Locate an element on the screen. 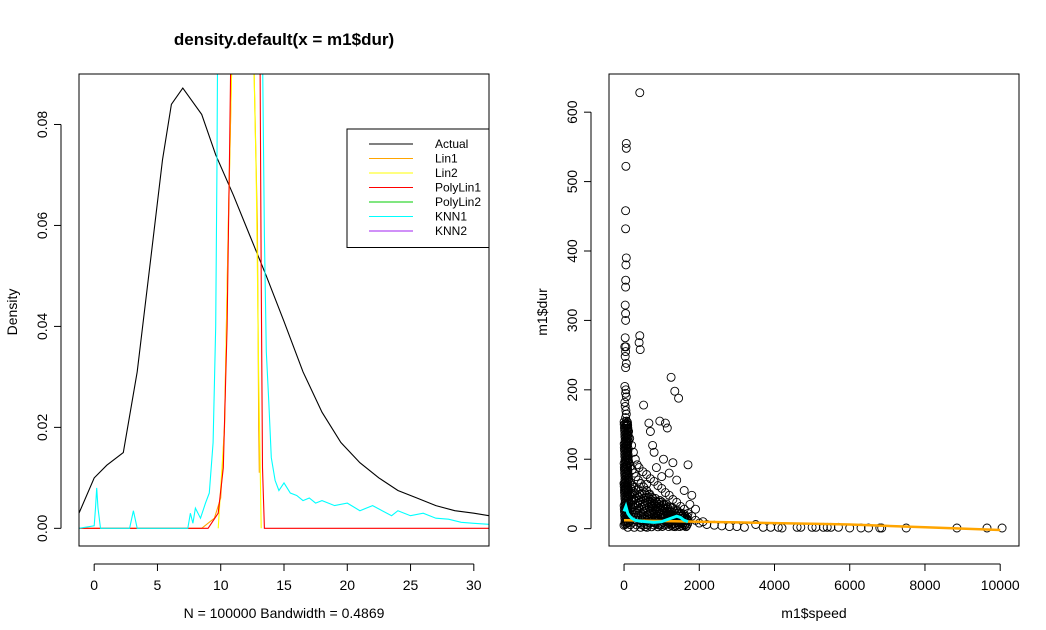 The width and height of the screenshot is (1046, 630). fit-line-knn1 is located at coordinates (655, 512).